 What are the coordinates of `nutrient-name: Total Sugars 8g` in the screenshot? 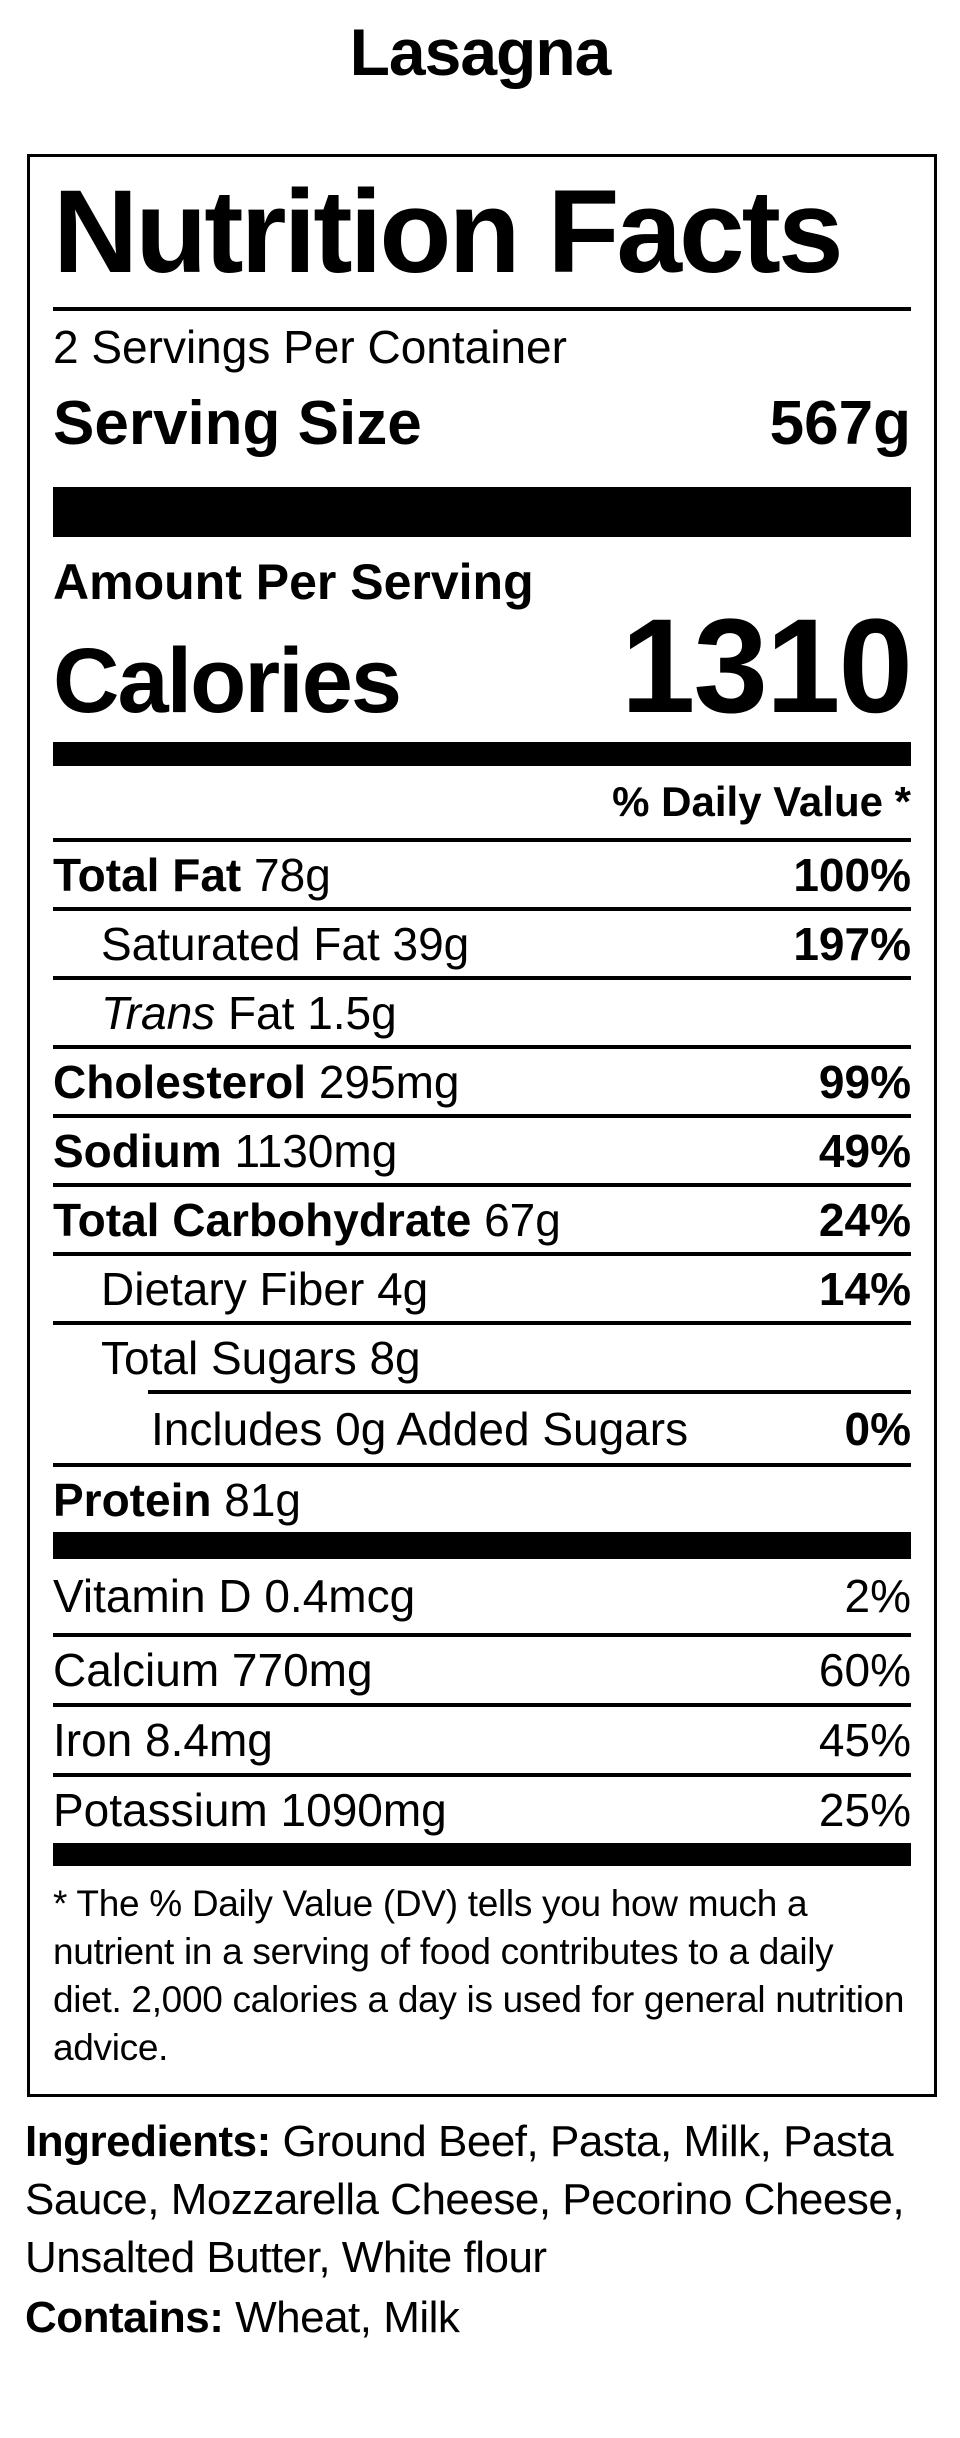 It's located at (261, 1357).